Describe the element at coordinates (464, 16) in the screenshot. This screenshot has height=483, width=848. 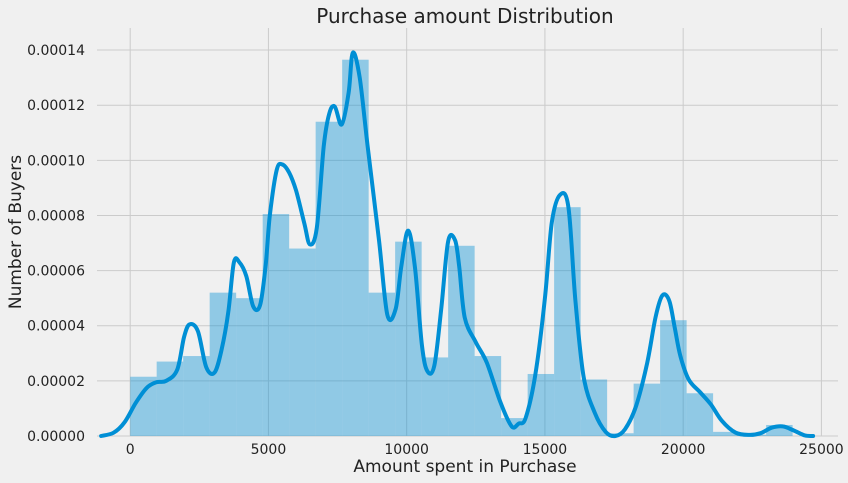
I see `chart-title: Purchase amount Distribution` at that location.